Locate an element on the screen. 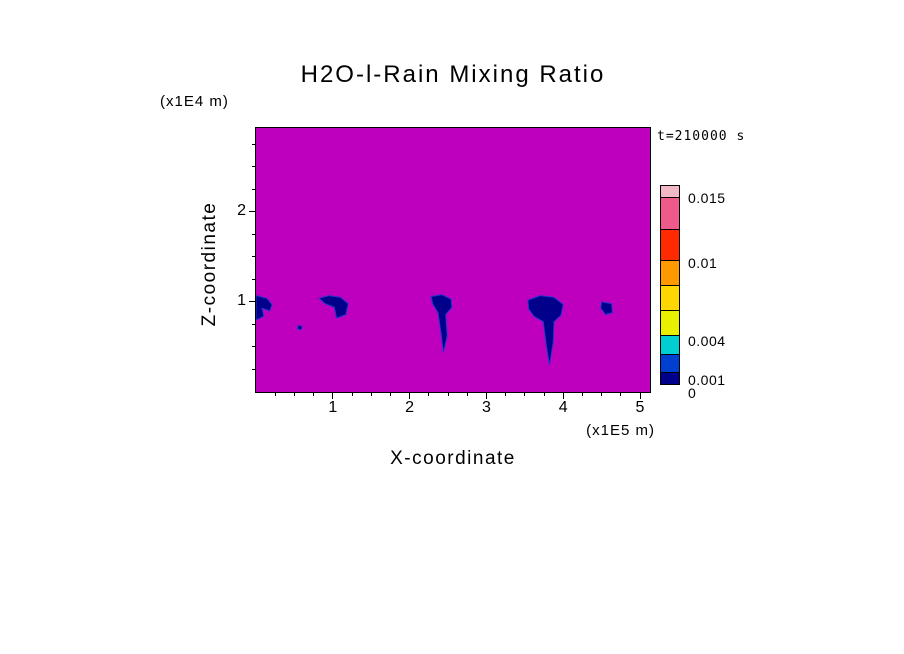 This screenshot has width=904, height=654. colorbar-tick-label: 0 is located at coordinates (692, 393).